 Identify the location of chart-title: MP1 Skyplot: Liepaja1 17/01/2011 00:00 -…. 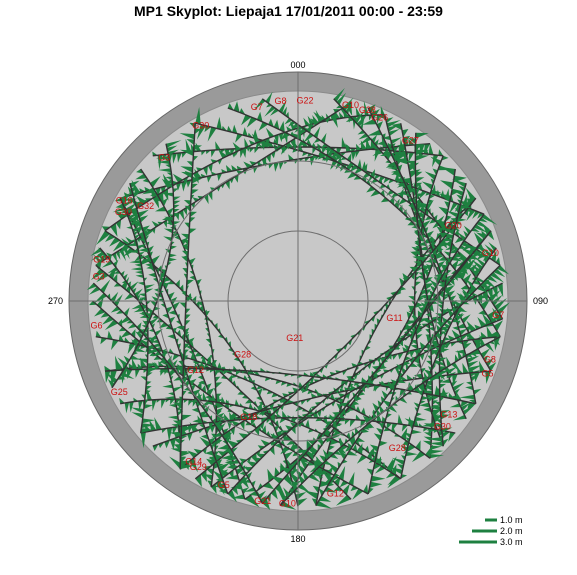
(288, 11).